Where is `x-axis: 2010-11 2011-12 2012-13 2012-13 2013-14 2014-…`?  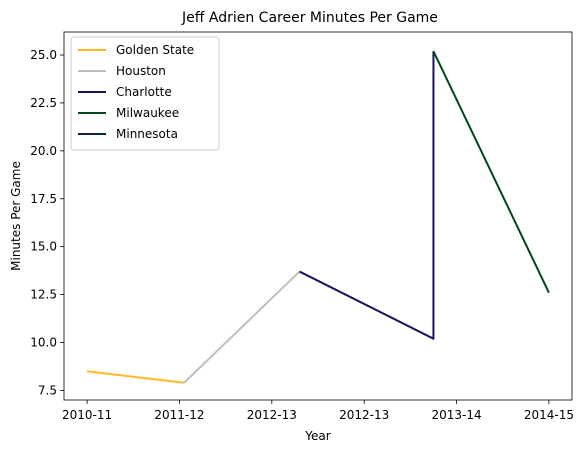
x-axis: 2010-11 2011-12 2012-13 2012-13 2013-14 2014-… is located at coordinates (318, 411).